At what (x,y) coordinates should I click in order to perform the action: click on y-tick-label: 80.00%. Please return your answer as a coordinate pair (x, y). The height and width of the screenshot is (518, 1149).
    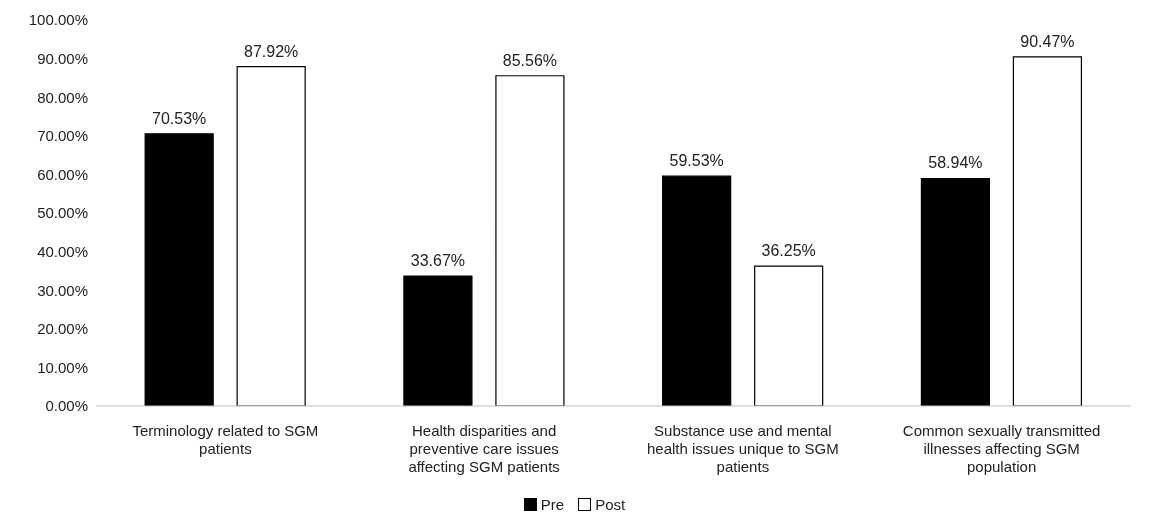
    Looking at the image, I should click on (62, 97).